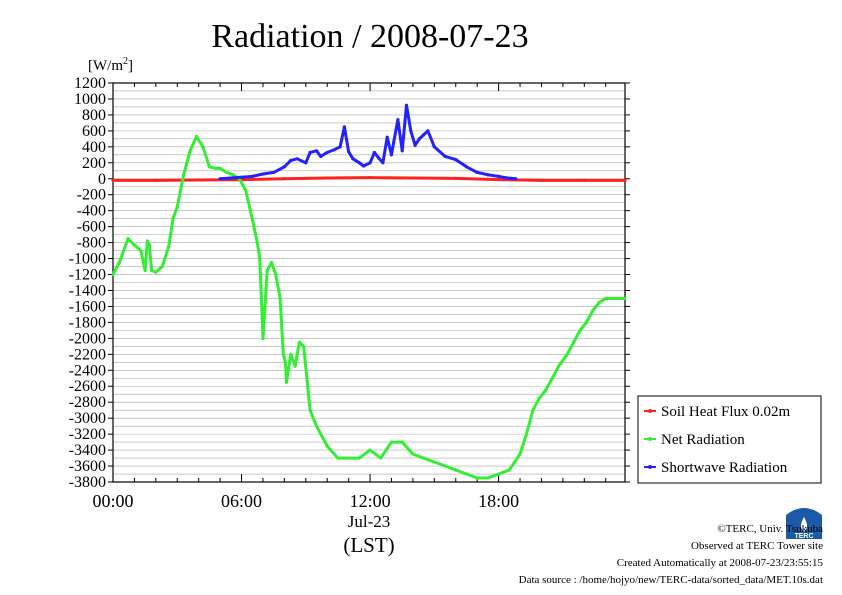  I want to click on y-tick-label: -1000, so click(87, 259).